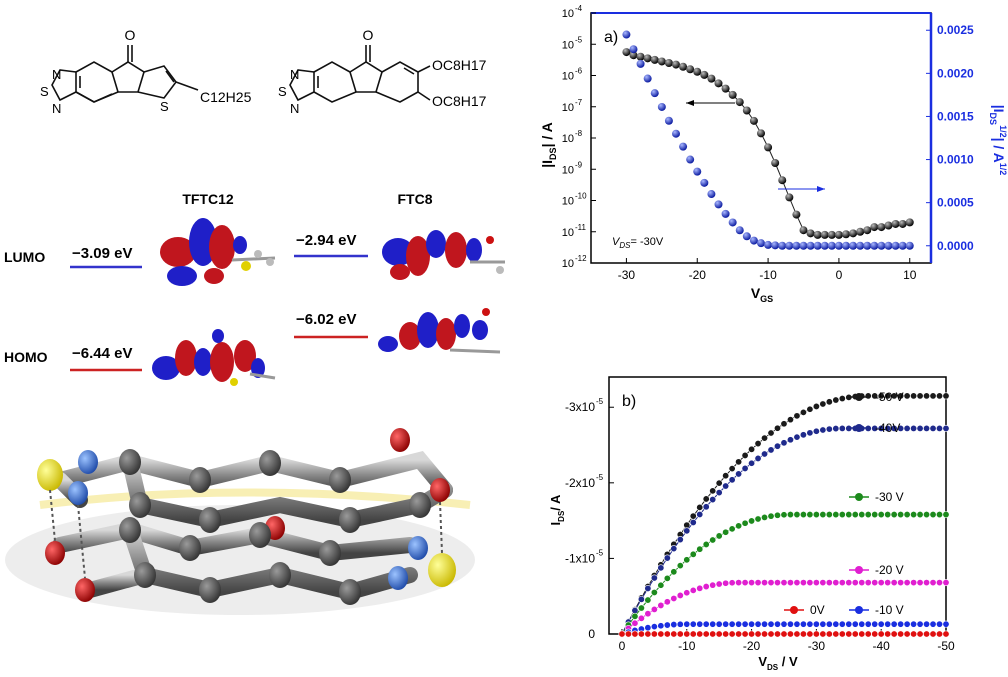  I want to click on tftc12-o-atom: O, so click(130, 35).